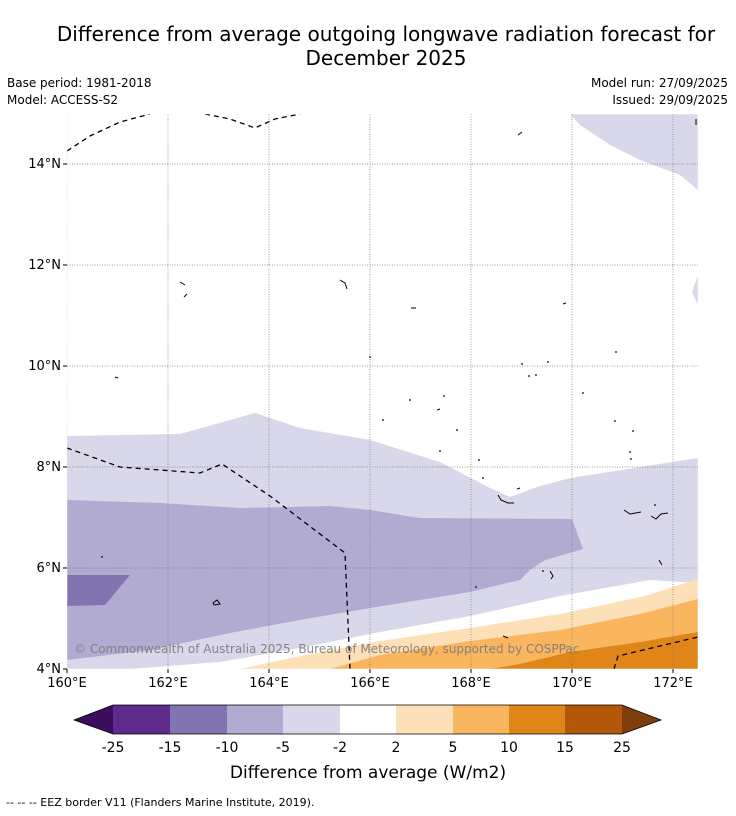  What do you see at coordinates (453, 748) in the screenshot?
I see `colorbar-tick-label: 5` at bounding box center [453, 748].